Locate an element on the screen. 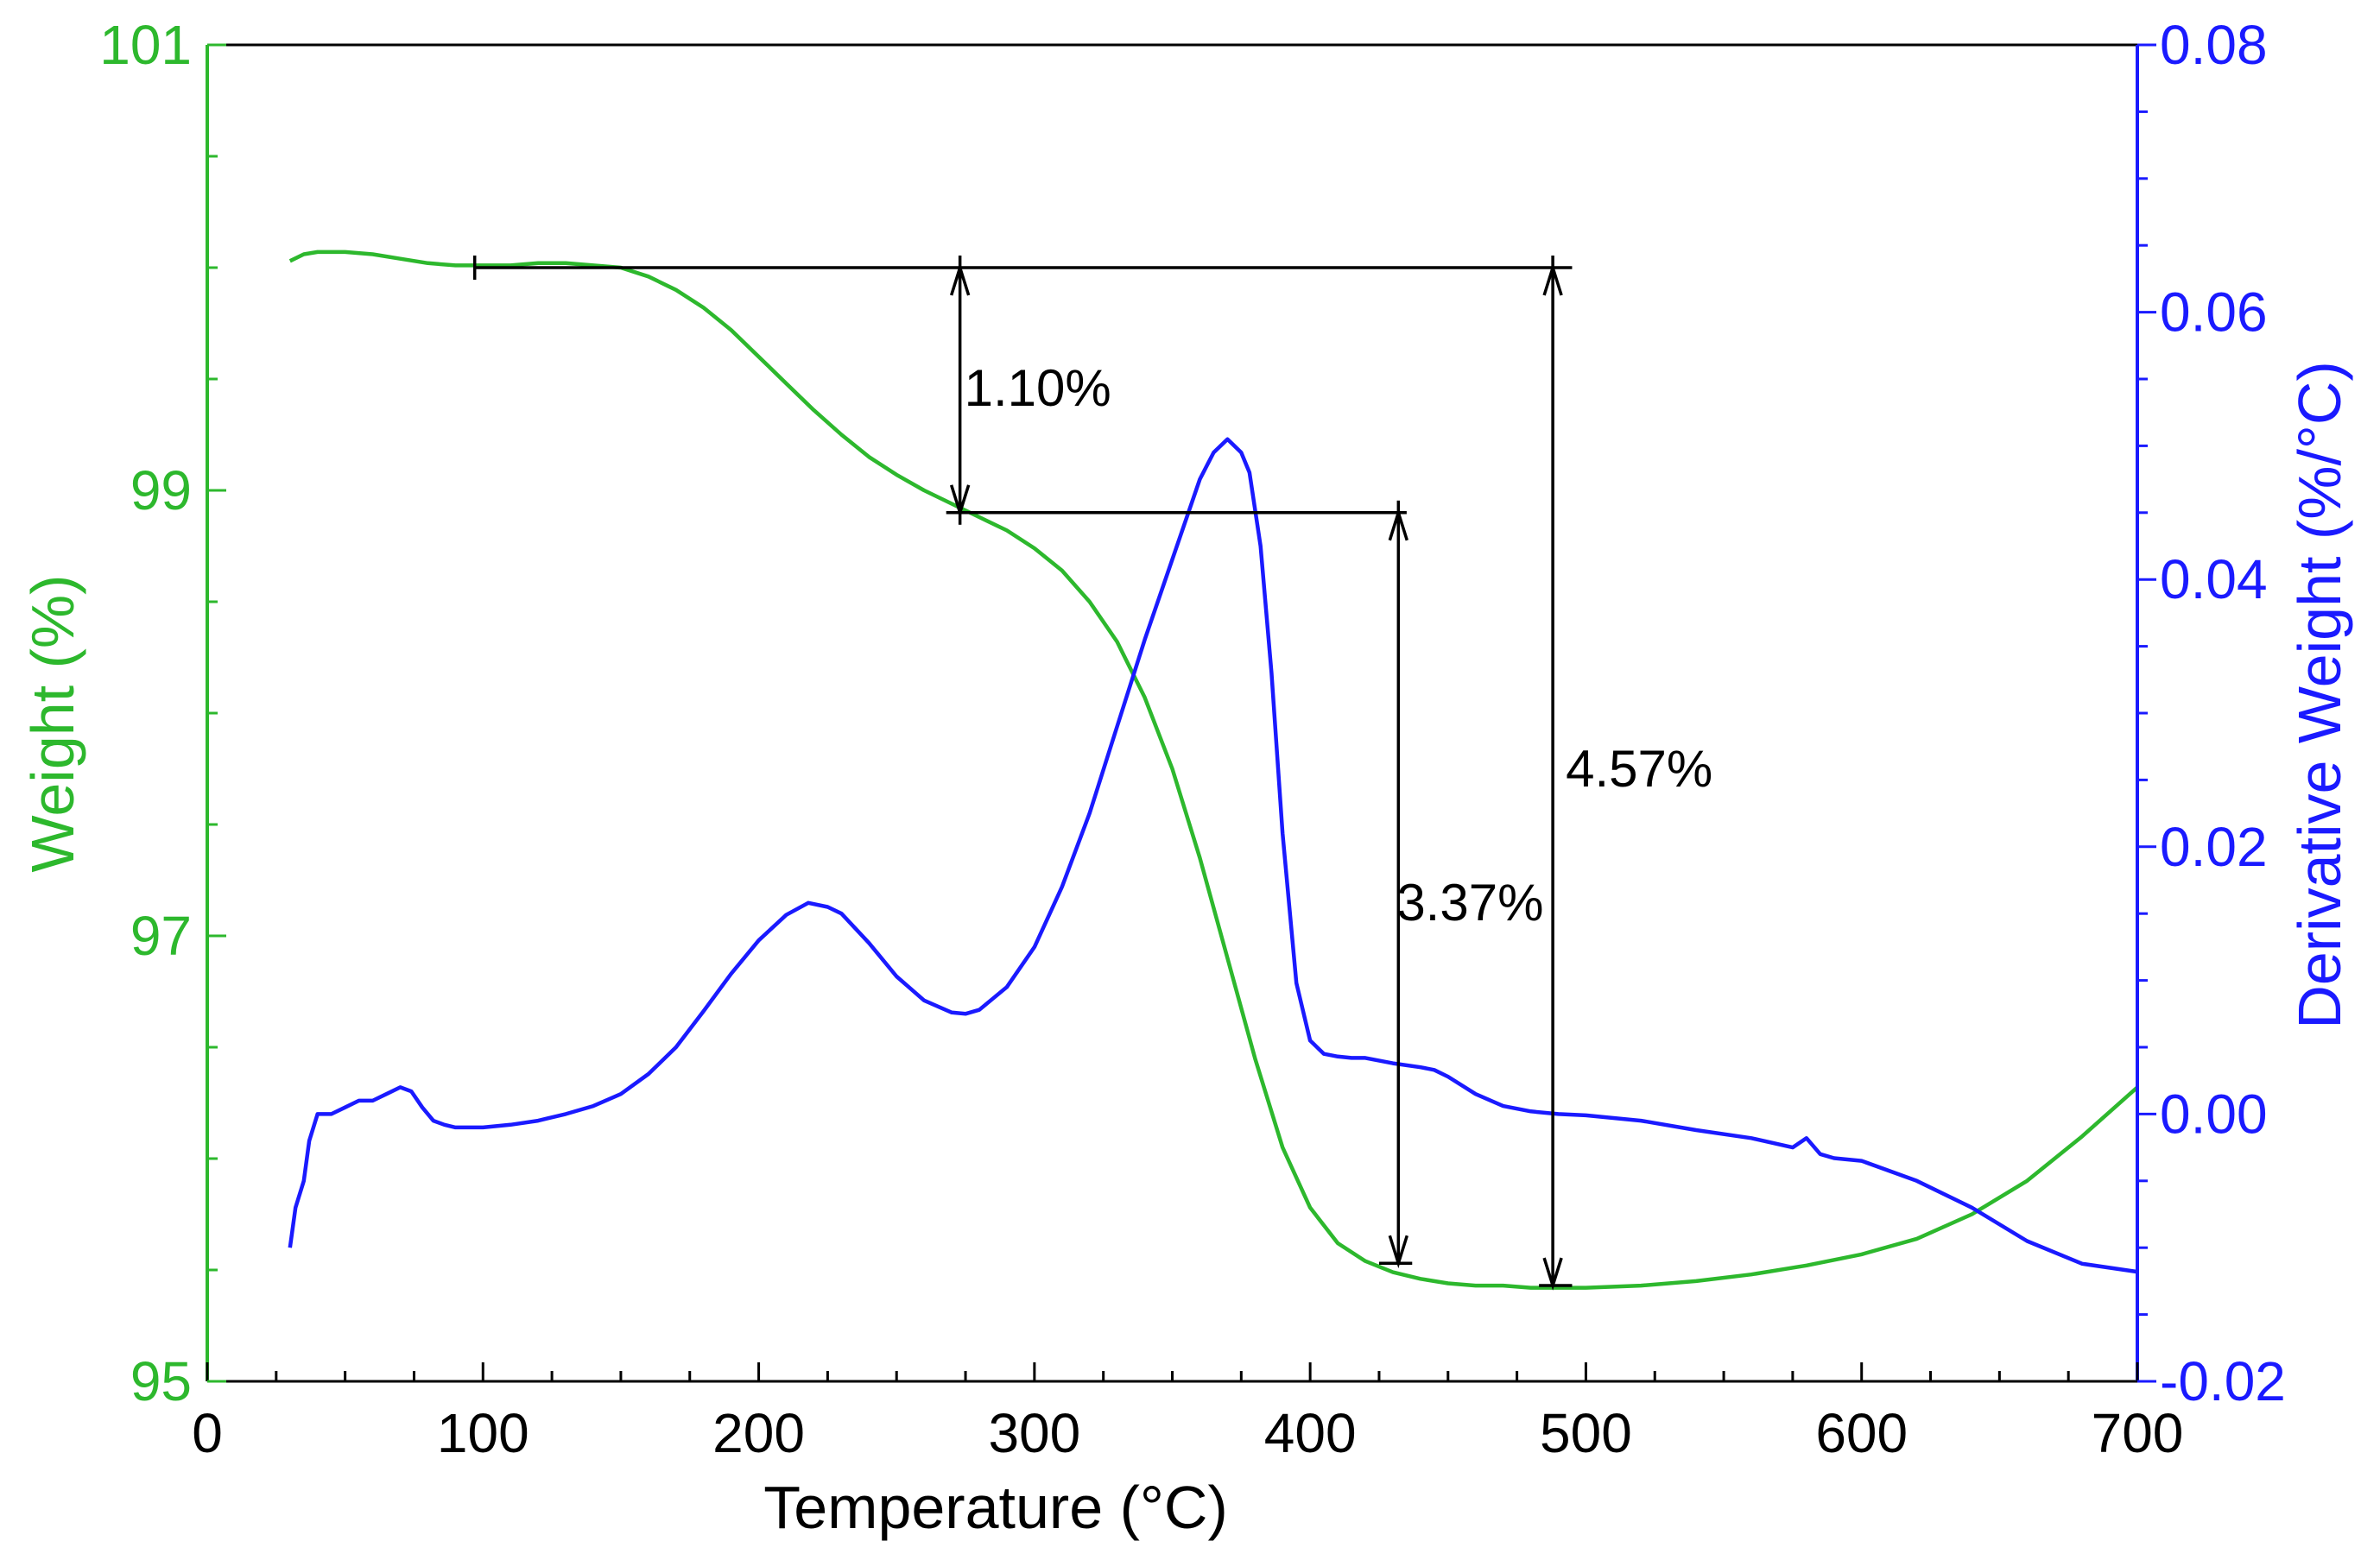 Image resolution: width=2380 pixels, height=1554 pixels. y-right-tick-label: 0.02 is located at coordinates (2214, 847).